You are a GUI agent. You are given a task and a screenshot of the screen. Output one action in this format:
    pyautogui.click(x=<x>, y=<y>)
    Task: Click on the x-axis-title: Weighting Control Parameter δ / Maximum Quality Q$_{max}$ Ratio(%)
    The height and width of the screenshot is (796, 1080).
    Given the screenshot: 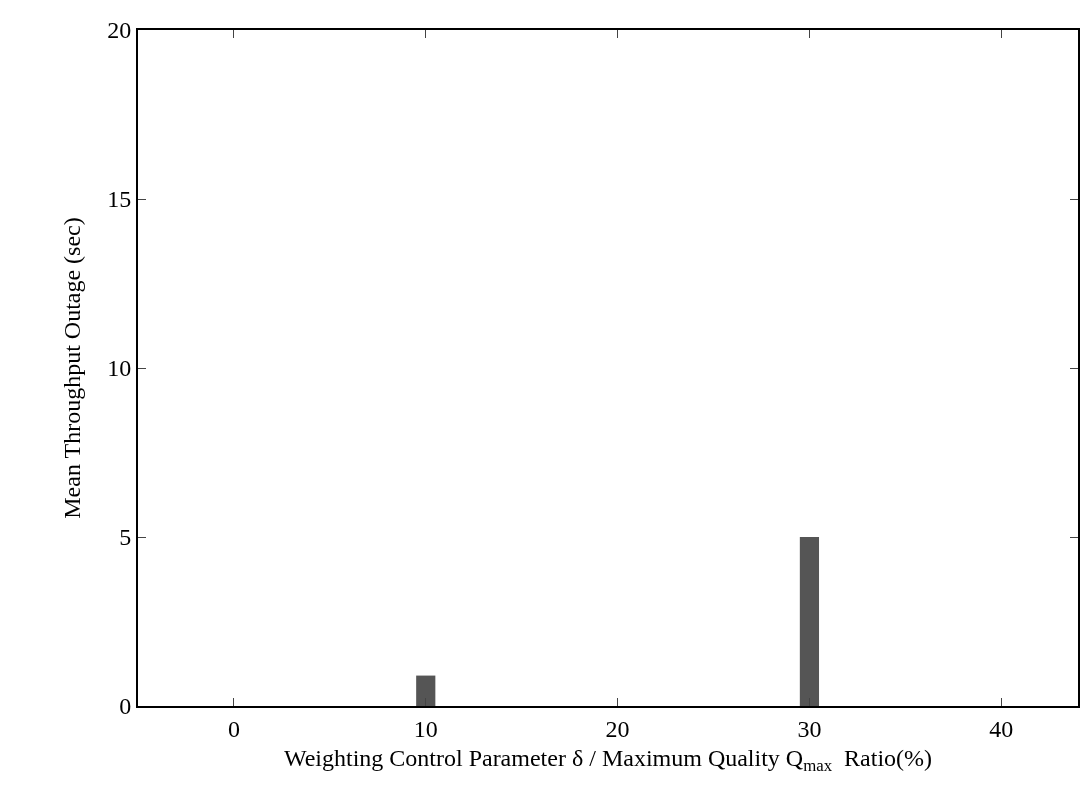 What is the action you would take?
    pyautogui.click(x=608, y=759)
    